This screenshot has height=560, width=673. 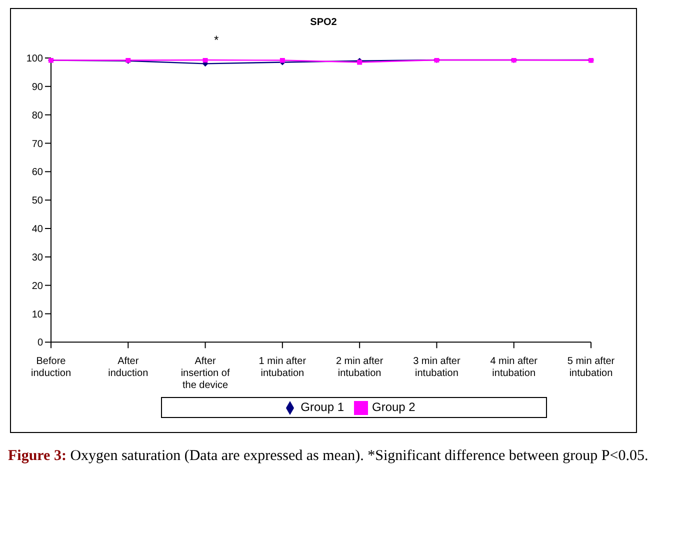 I want to click on x-tick-label: After induction, so click(x=128, y=368).